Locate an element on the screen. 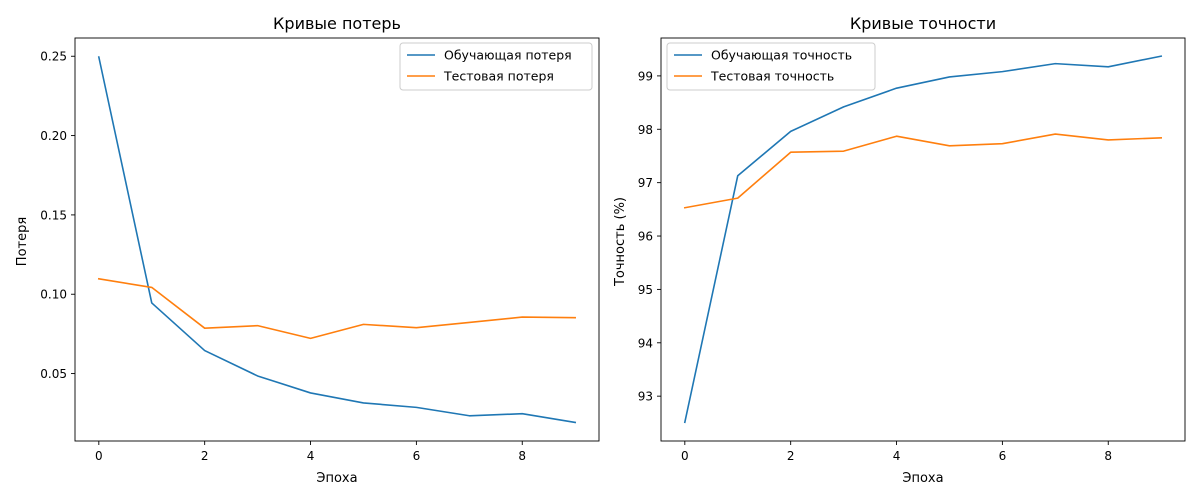 This screenshot has width=1200, height=500. accuracy-x-tick-label: 6 is located at coordinates (1003, 456).